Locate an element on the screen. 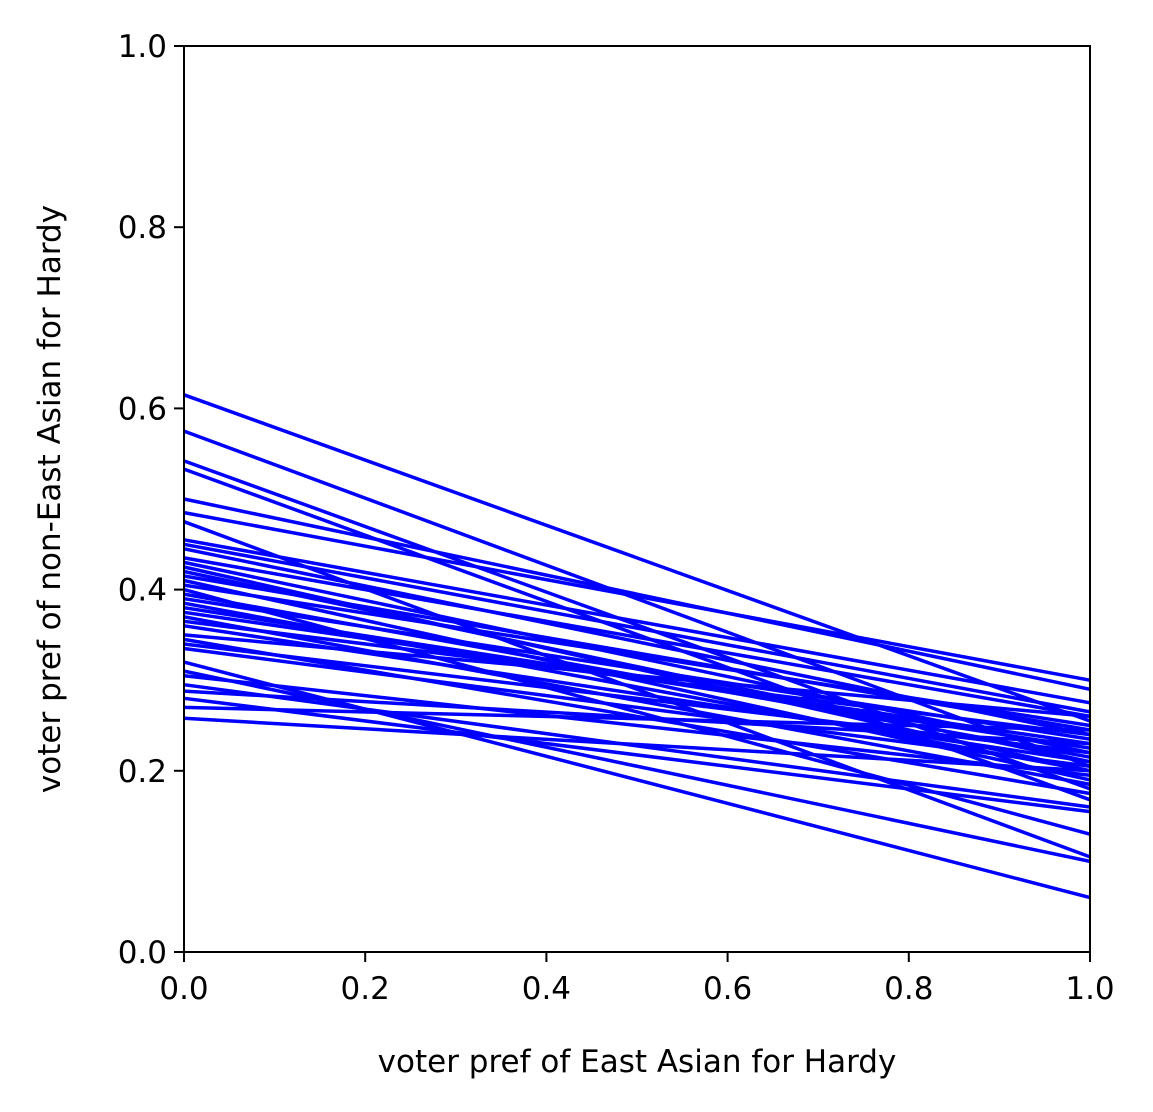 This screenshot has width=1153, height=1112. x-tick-label: 0.4 is located at coordinates (546, 989).